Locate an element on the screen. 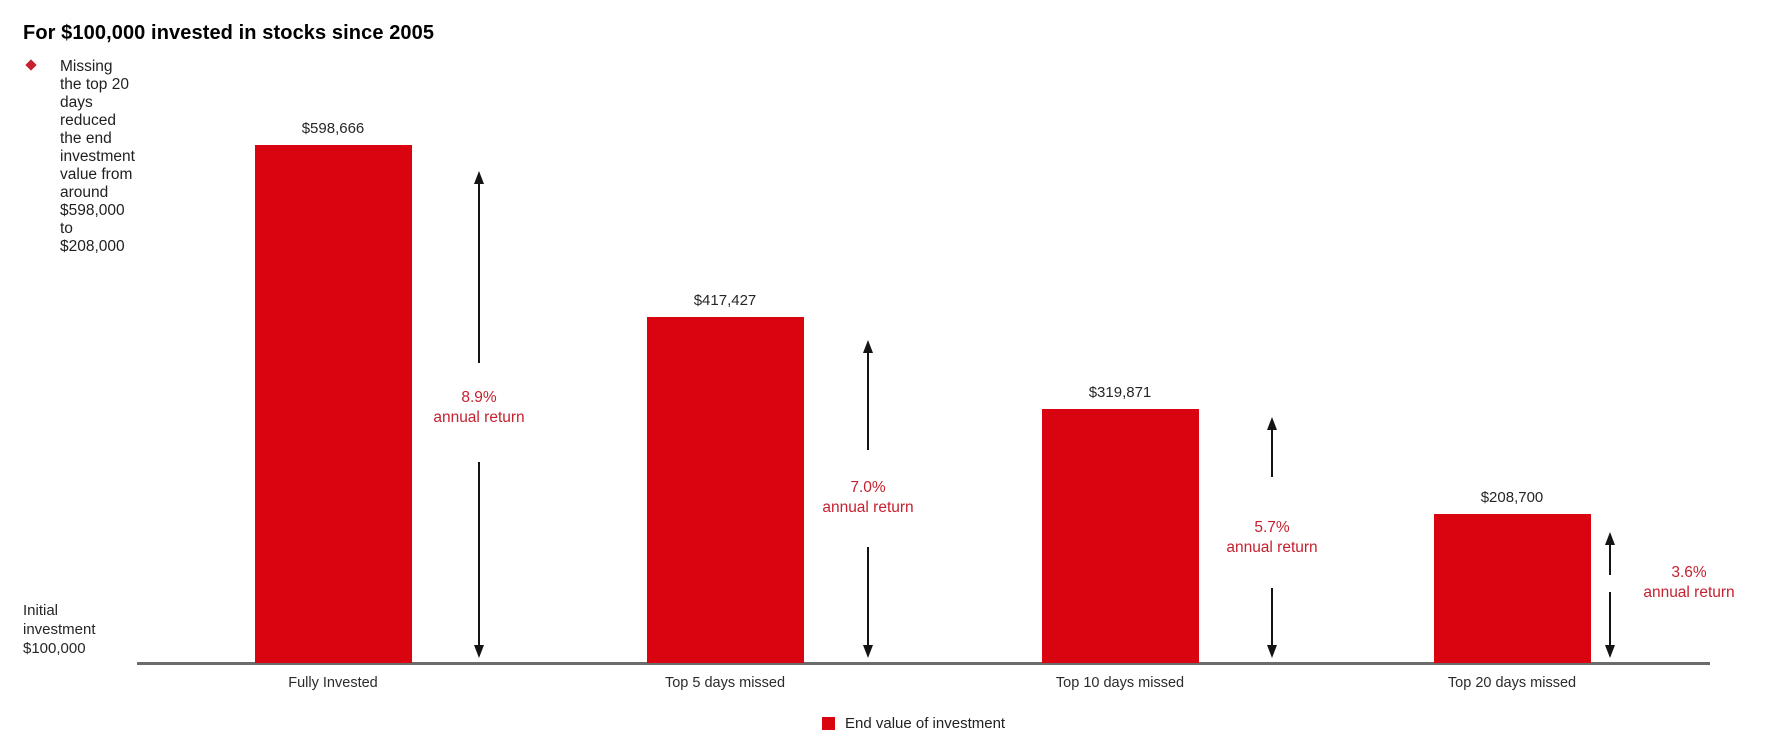  diamond-bullet-icon is located at coordinates (31, 65).